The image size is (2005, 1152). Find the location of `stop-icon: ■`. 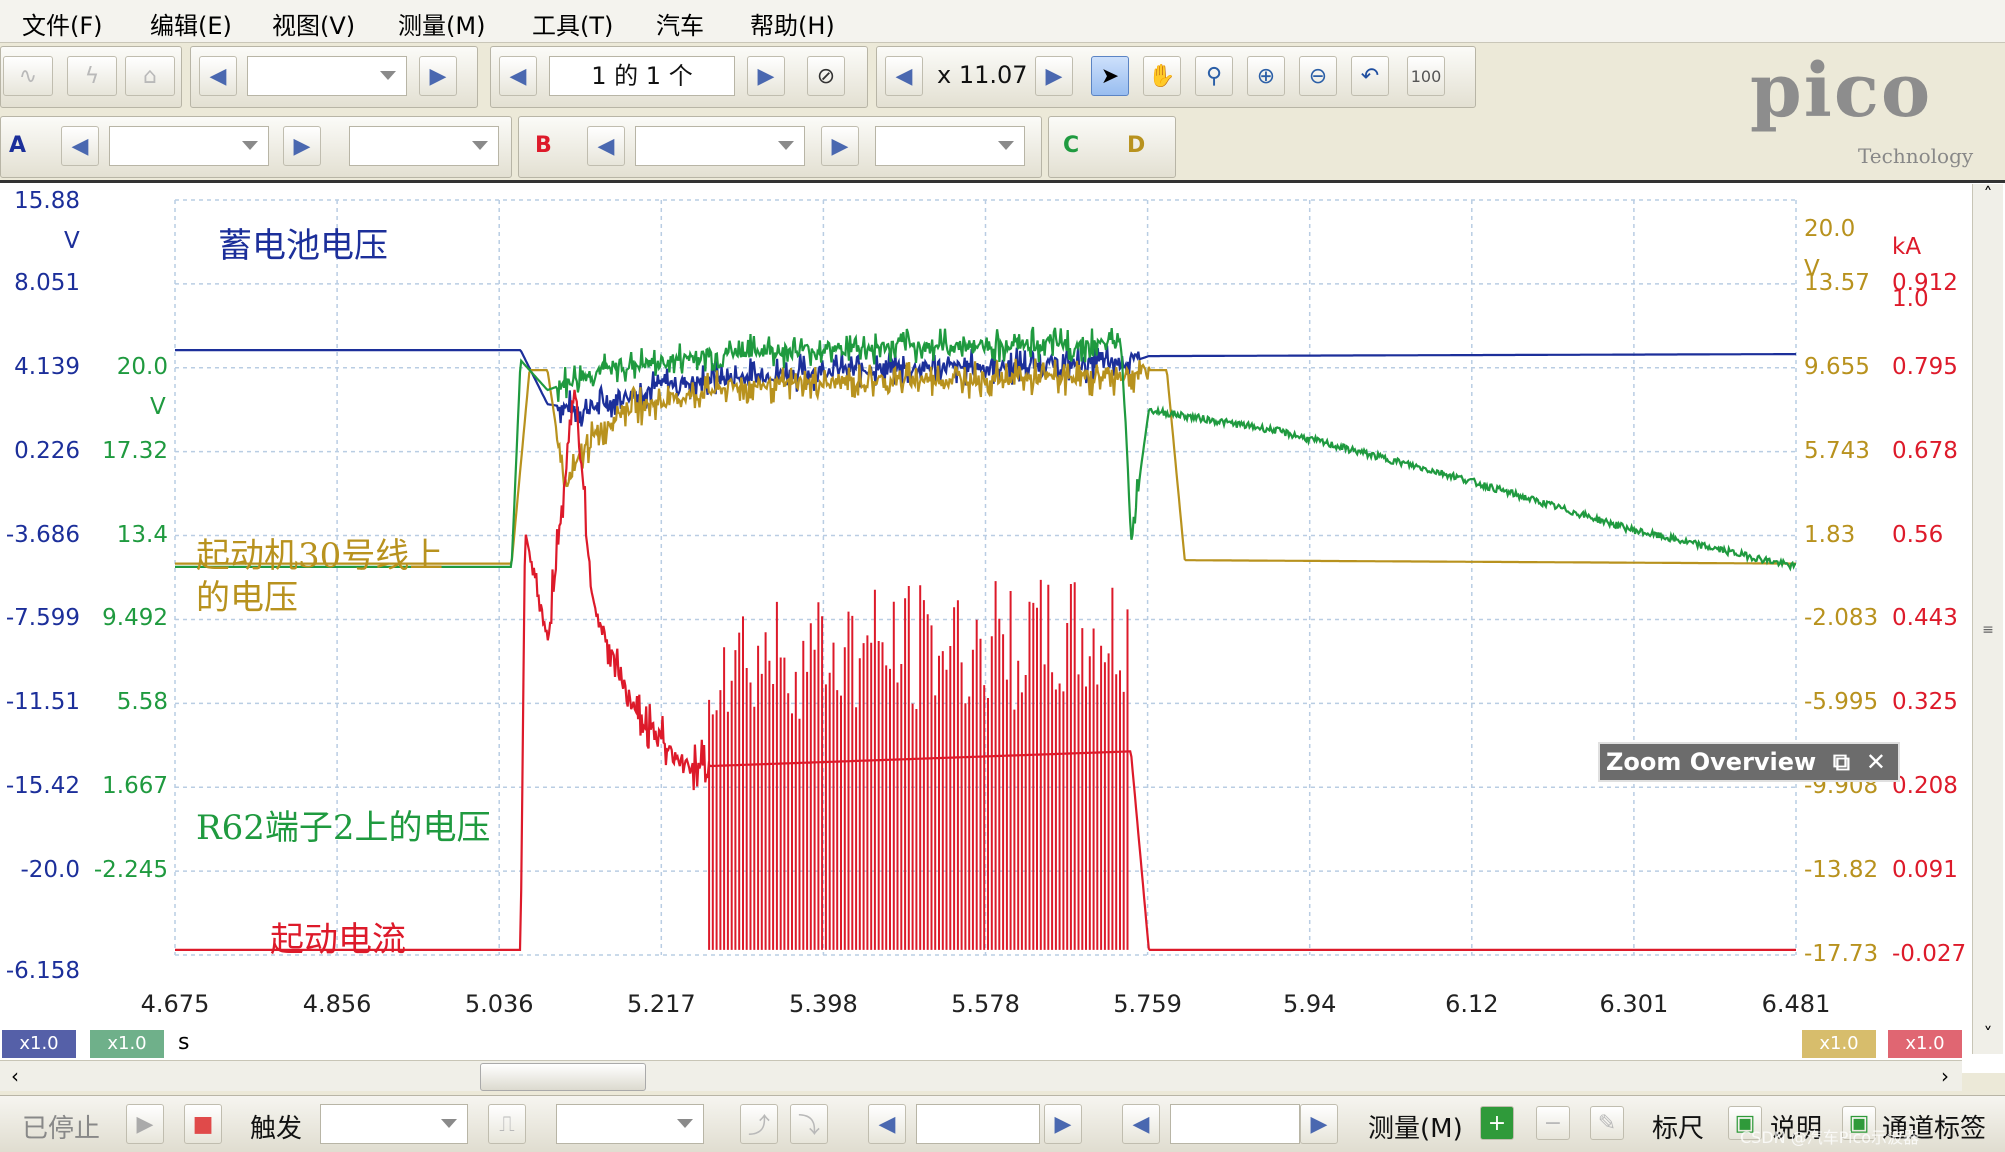

stop-icon: ■ is located at coordinates (203, 1124).